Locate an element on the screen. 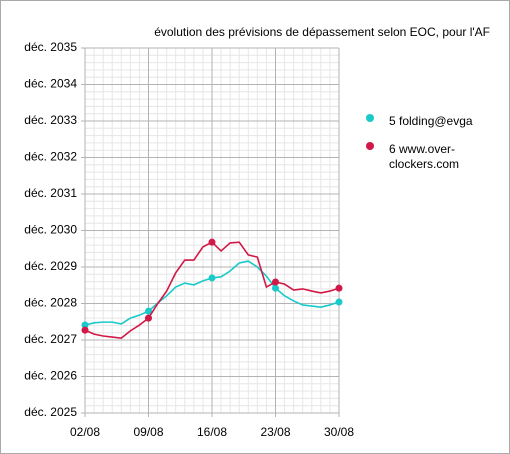 The height and width of the screenshot is (454, 510). y-tick-label: déc. 2032 is located at coordinates (50, 157).